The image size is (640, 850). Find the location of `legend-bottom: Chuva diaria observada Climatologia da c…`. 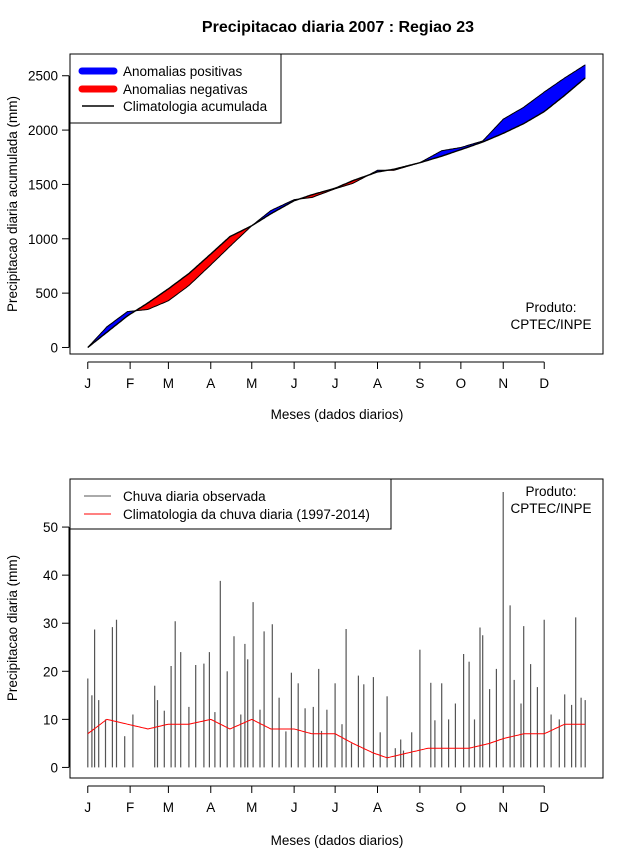

legend-bottom: Chuva diaria observada Climatologia da c… is located at coordinates (230, 504).